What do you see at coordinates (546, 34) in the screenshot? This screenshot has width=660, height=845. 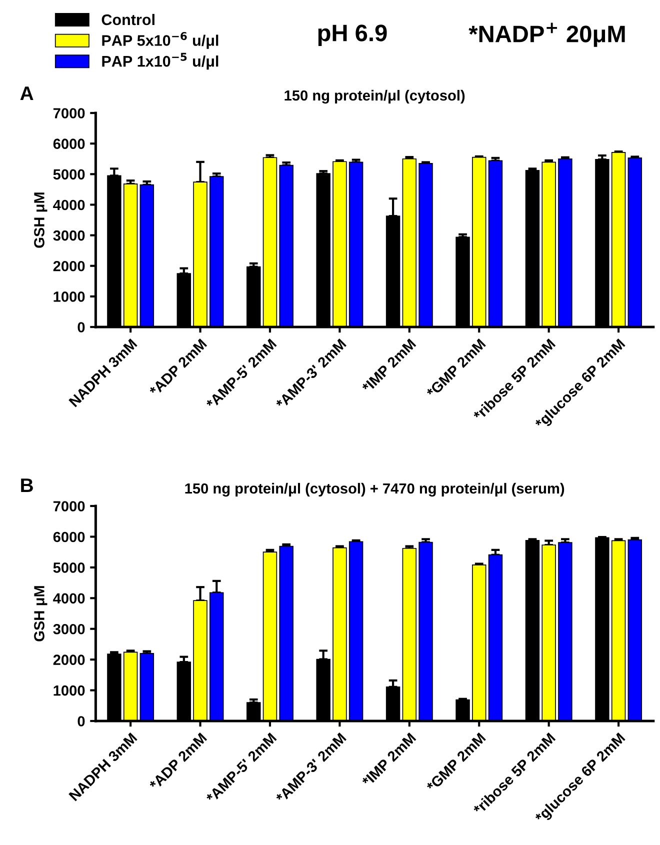 I see `text: *NADP$^{+}$ 20μM` at bounding box center [546, 34].